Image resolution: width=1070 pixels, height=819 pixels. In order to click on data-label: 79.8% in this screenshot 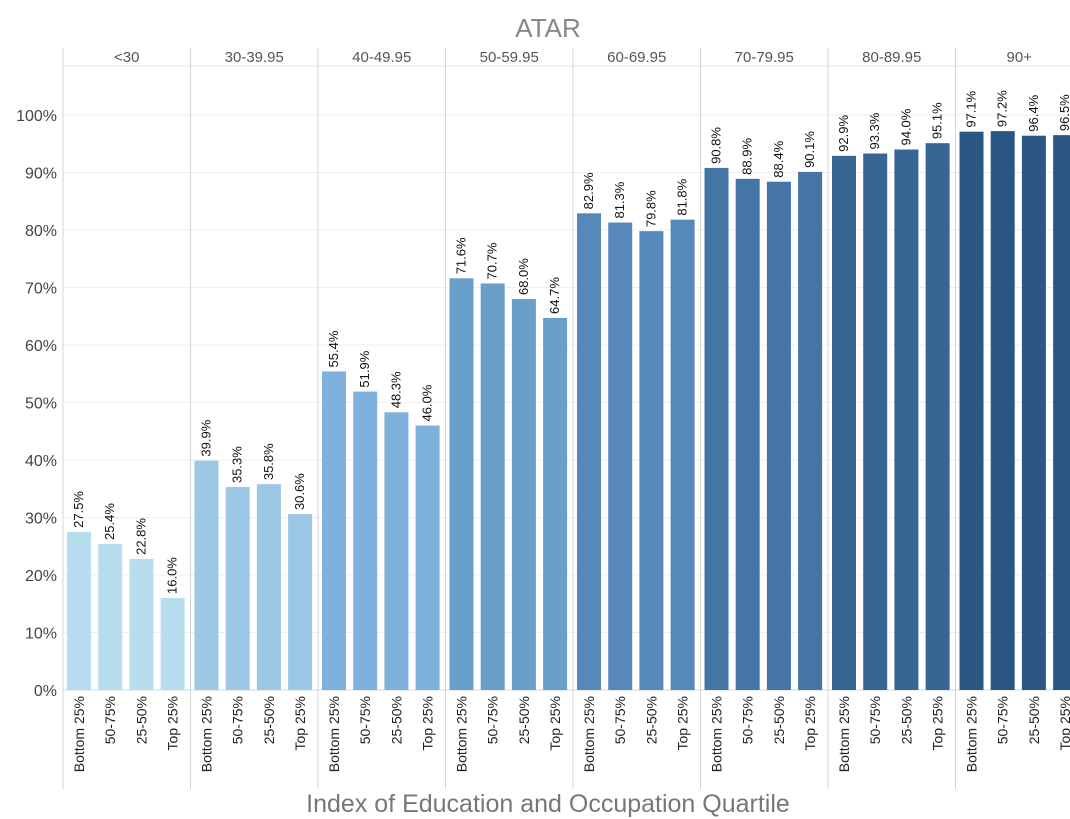, I will do `click(650, 208)`.